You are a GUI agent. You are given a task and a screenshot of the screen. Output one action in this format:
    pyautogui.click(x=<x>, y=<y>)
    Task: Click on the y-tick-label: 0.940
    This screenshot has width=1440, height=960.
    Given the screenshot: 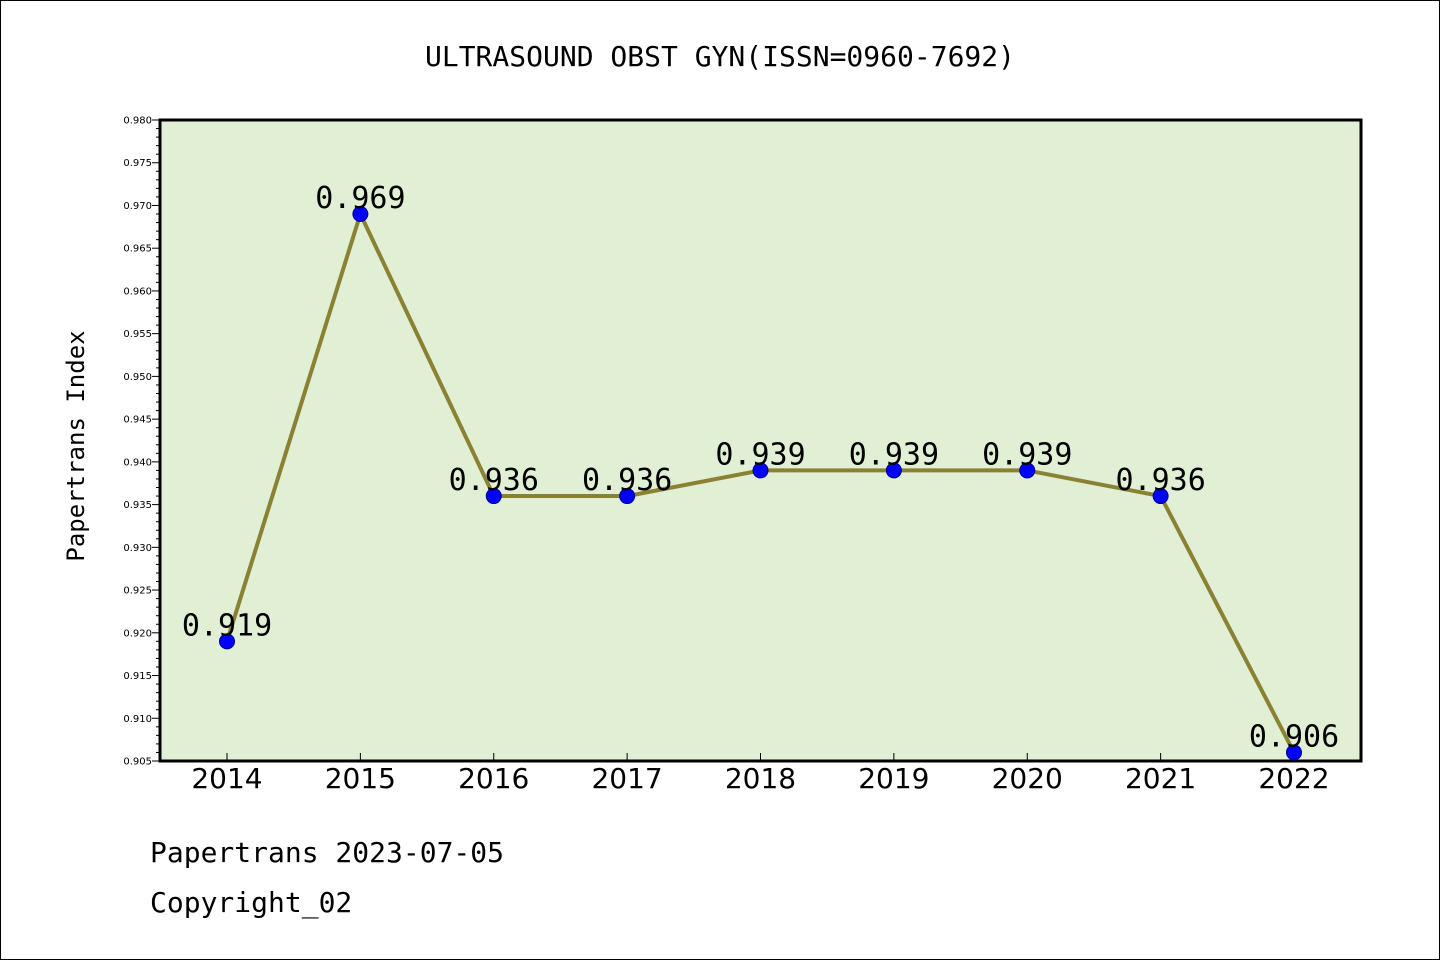 What is the action you would take?
    pyautogui.click(x=137, y=462)
    